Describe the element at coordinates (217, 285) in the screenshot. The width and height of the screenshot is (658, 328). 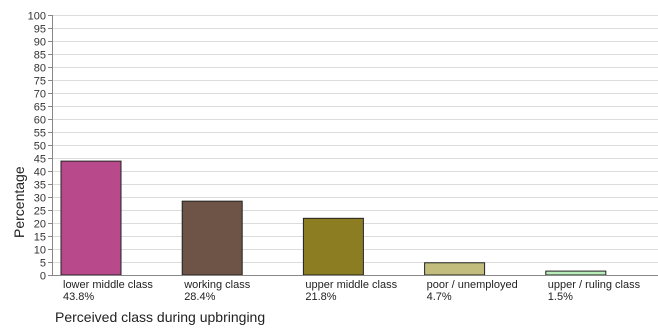
I see `category-label: working class` at that location.